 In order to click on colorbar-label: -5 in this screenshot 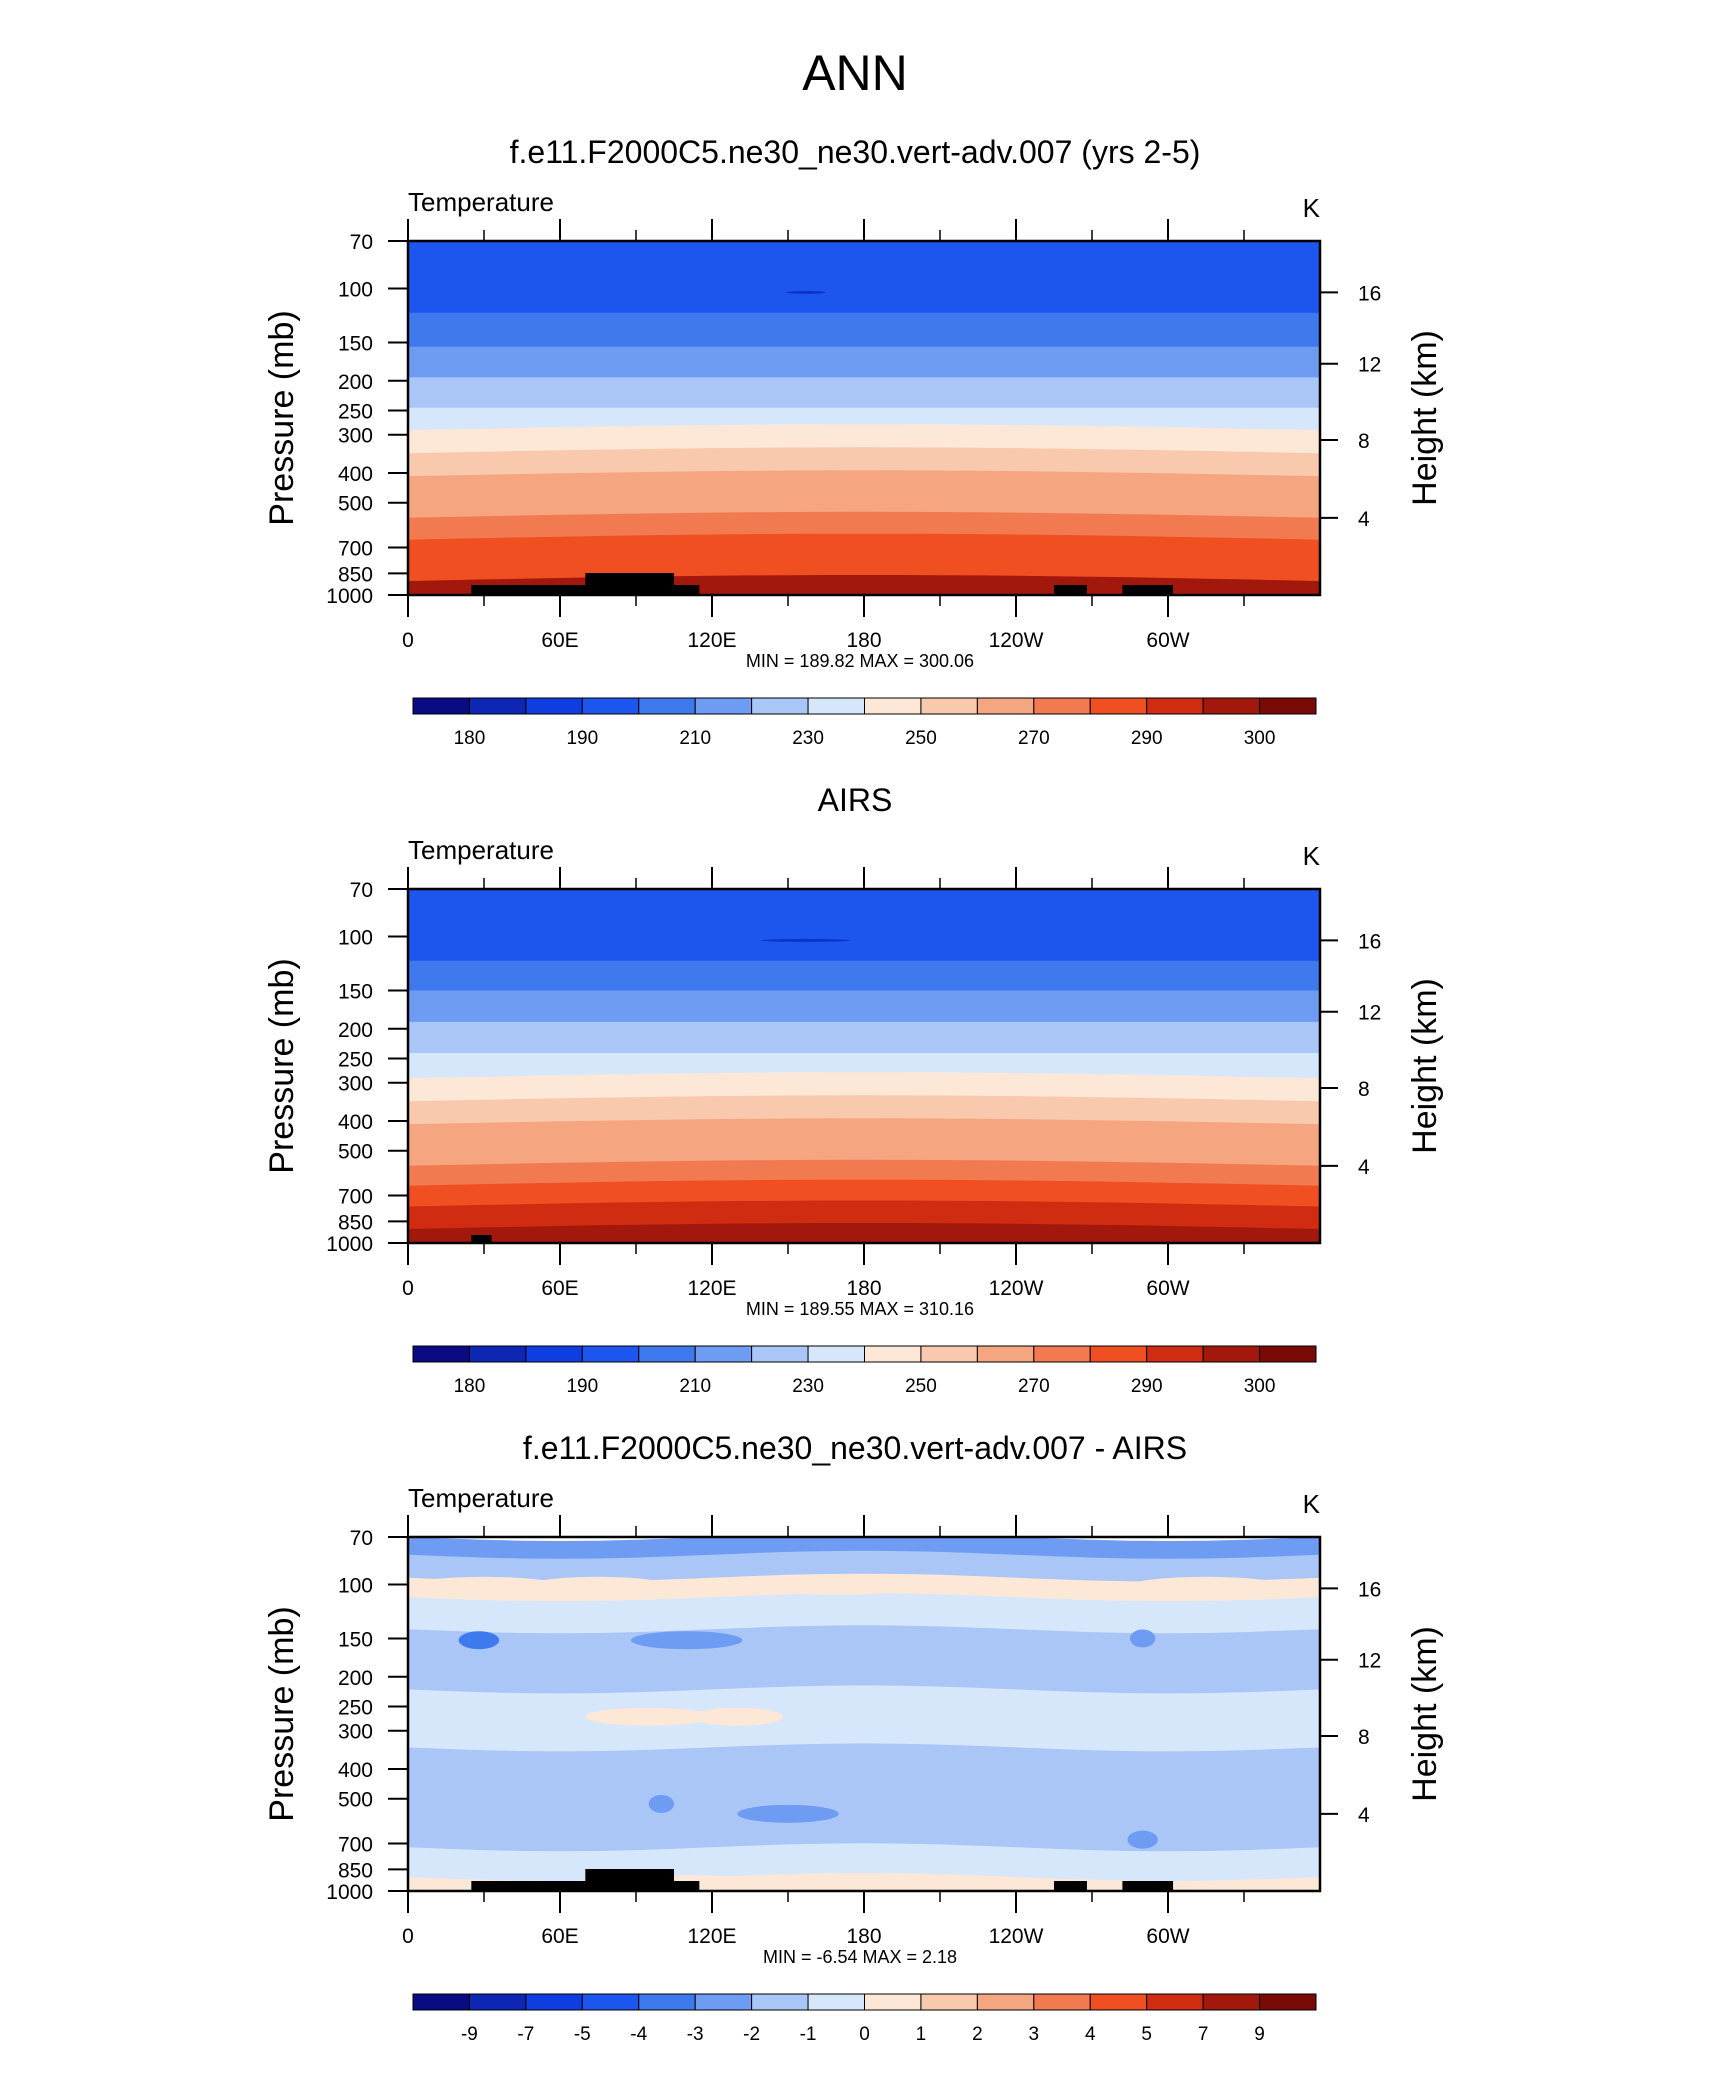, I will do `click(582, 2034)`.